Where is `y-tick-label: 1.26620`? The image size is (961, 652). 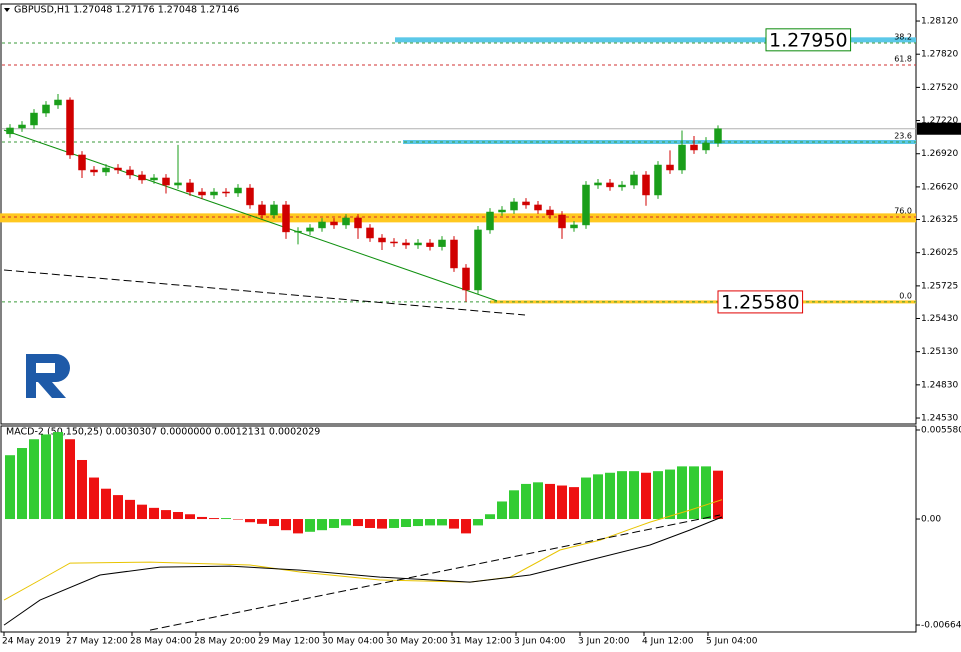 y-tick-label: 1.26620 is located at coordinates (939, 187).